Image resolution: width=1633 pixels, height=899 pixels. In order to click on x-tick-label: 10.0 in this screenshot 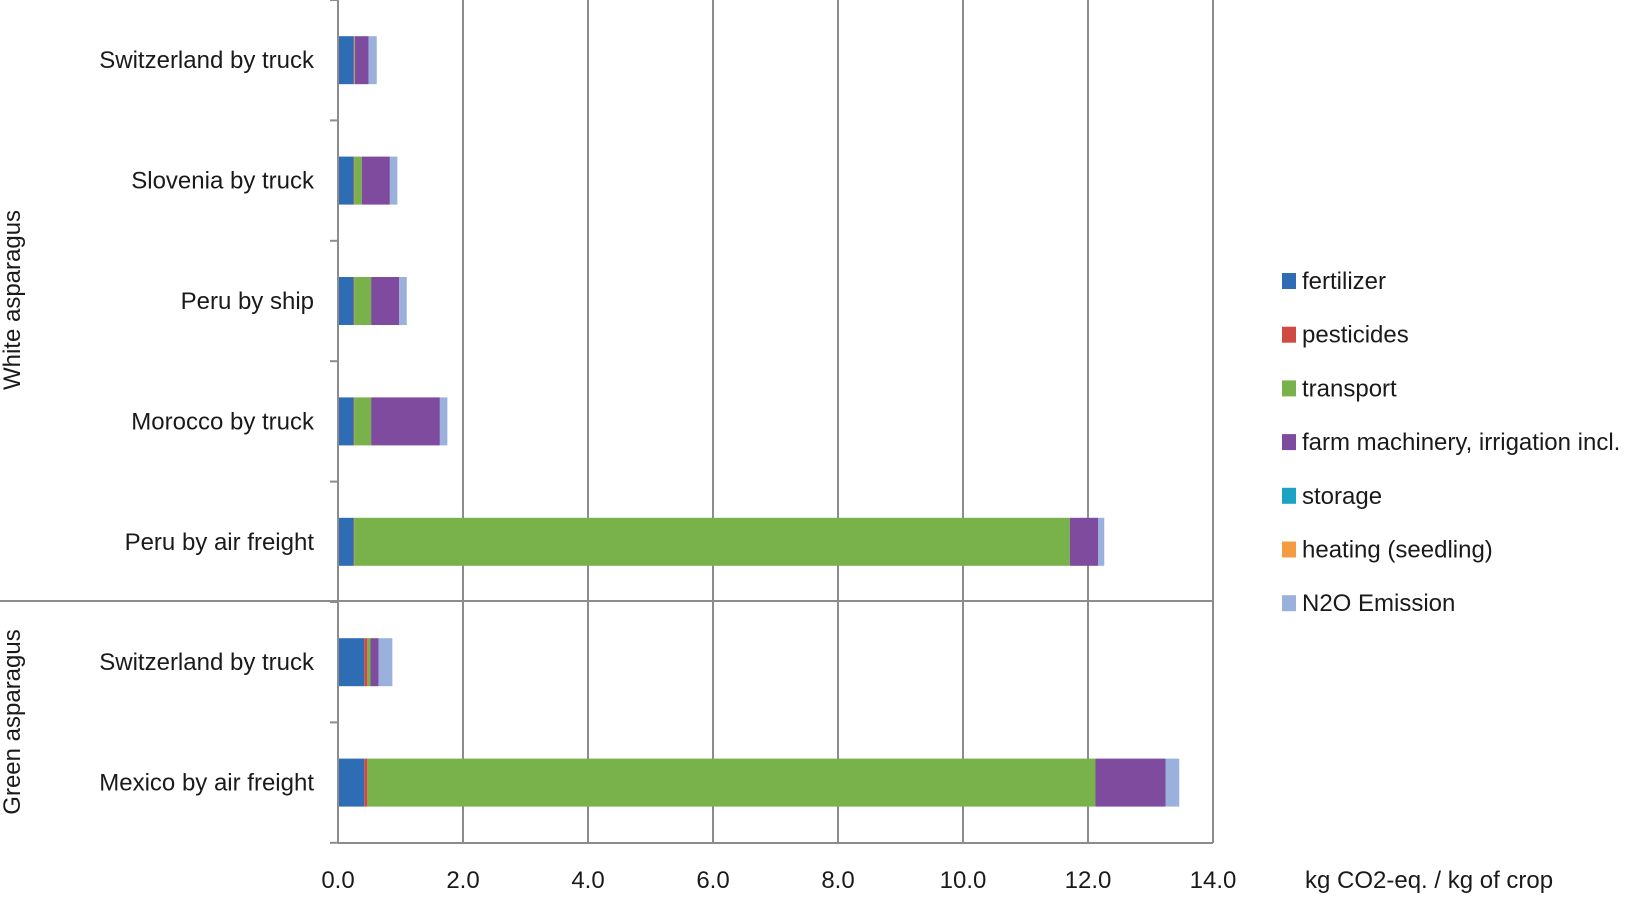, I will do `click(963, 880)`.